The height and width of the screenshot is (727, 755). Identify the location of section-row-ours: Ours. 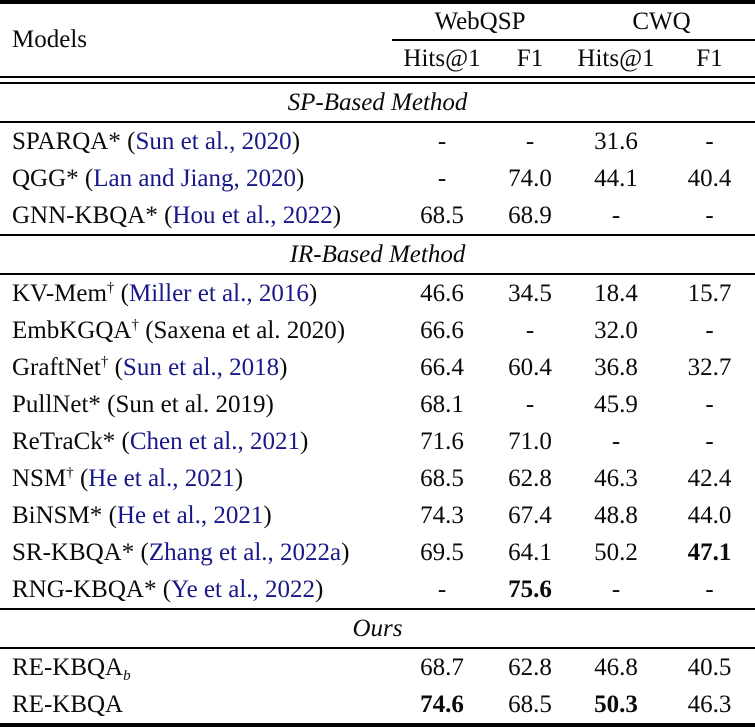
(377, 628).